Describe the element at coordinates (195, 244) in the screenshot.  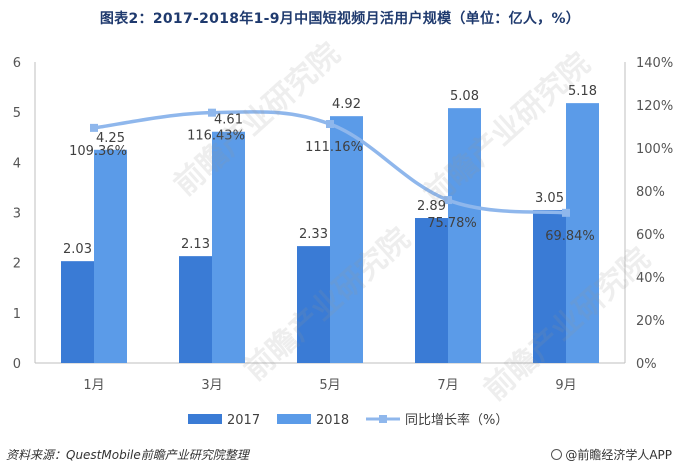
I see `bar-value-label: 2.13` at that location.